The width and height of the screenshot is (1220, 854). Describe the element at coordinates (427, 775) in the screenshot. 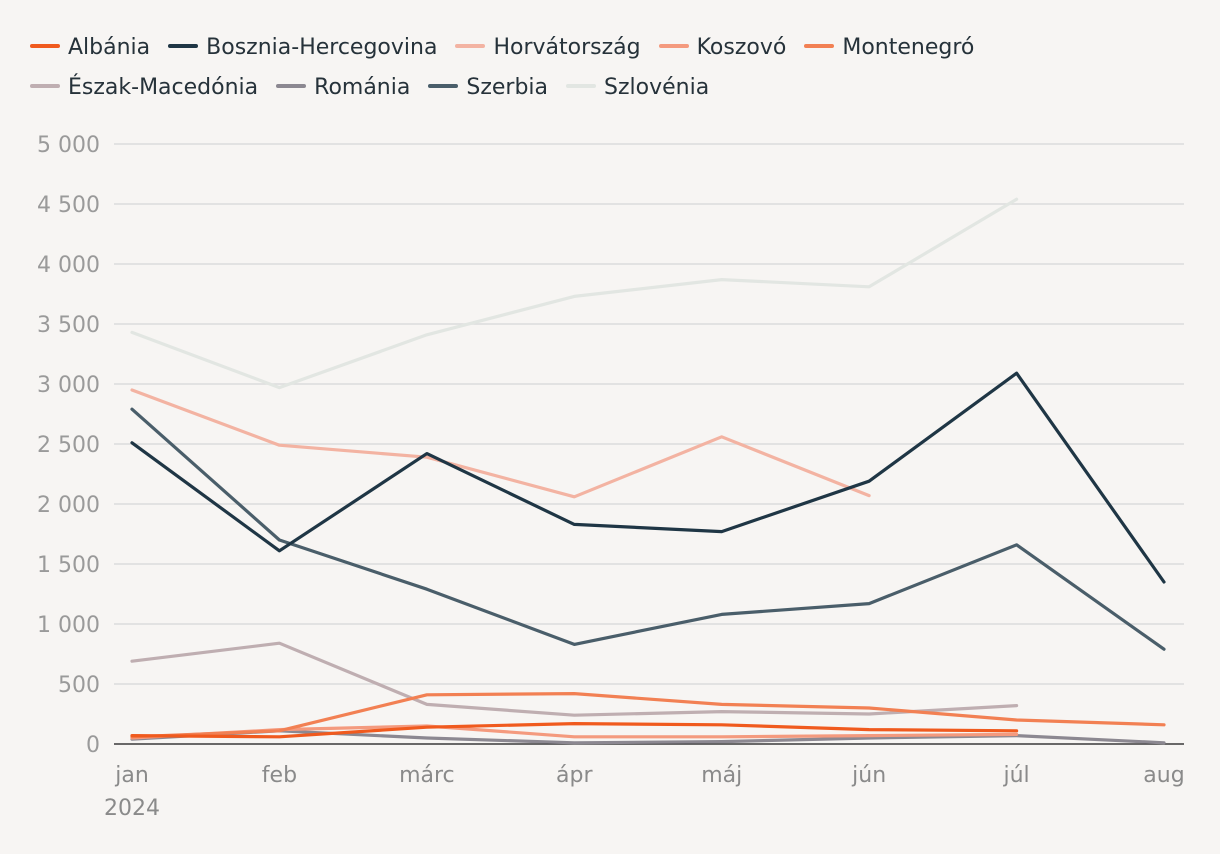

I see `x-tick-label: márc` at that location.